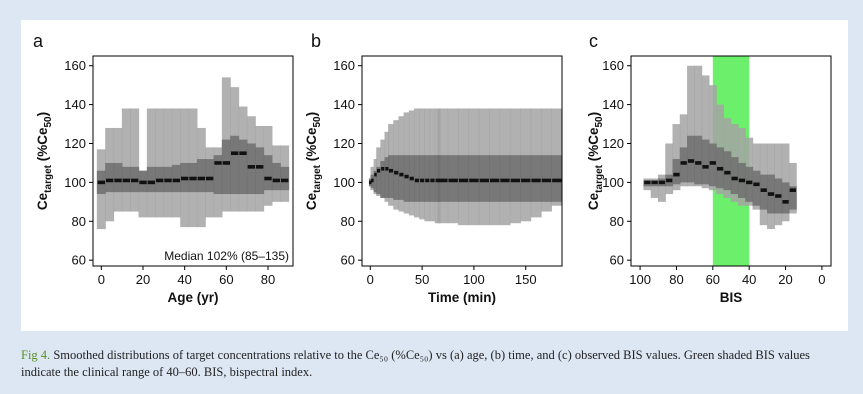  What do you see at coordinates (785, 279) in the screenshot?
I see `x-tick-label: 20` at bounding box center [785, 279].